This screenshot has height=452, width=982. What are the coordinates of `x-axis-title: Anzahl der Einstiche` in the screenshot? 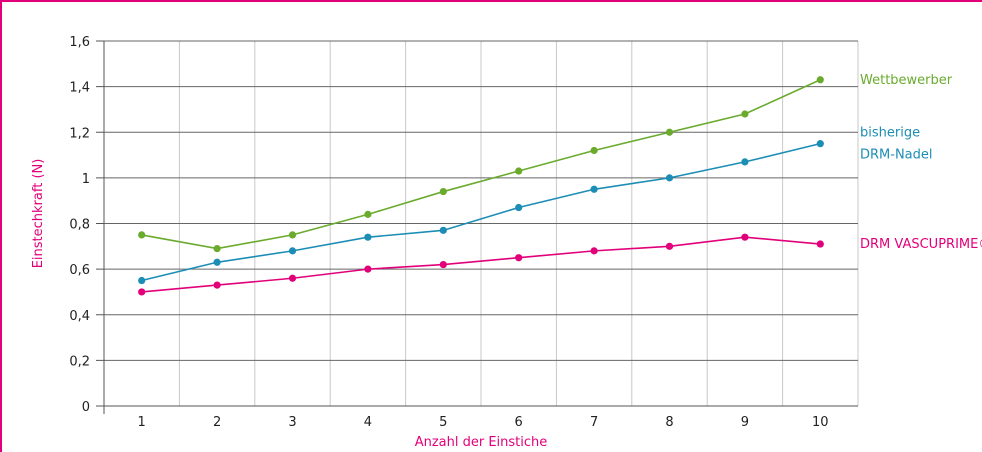 It's located at (481, 442).